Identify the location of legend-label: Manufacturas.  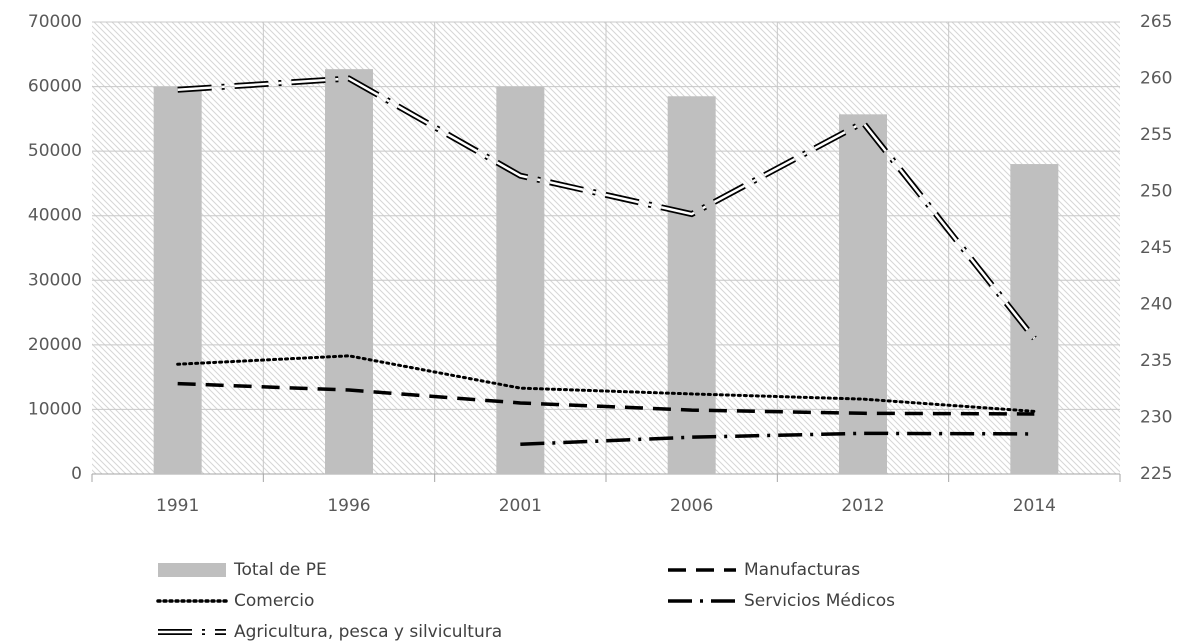
(802, 570).